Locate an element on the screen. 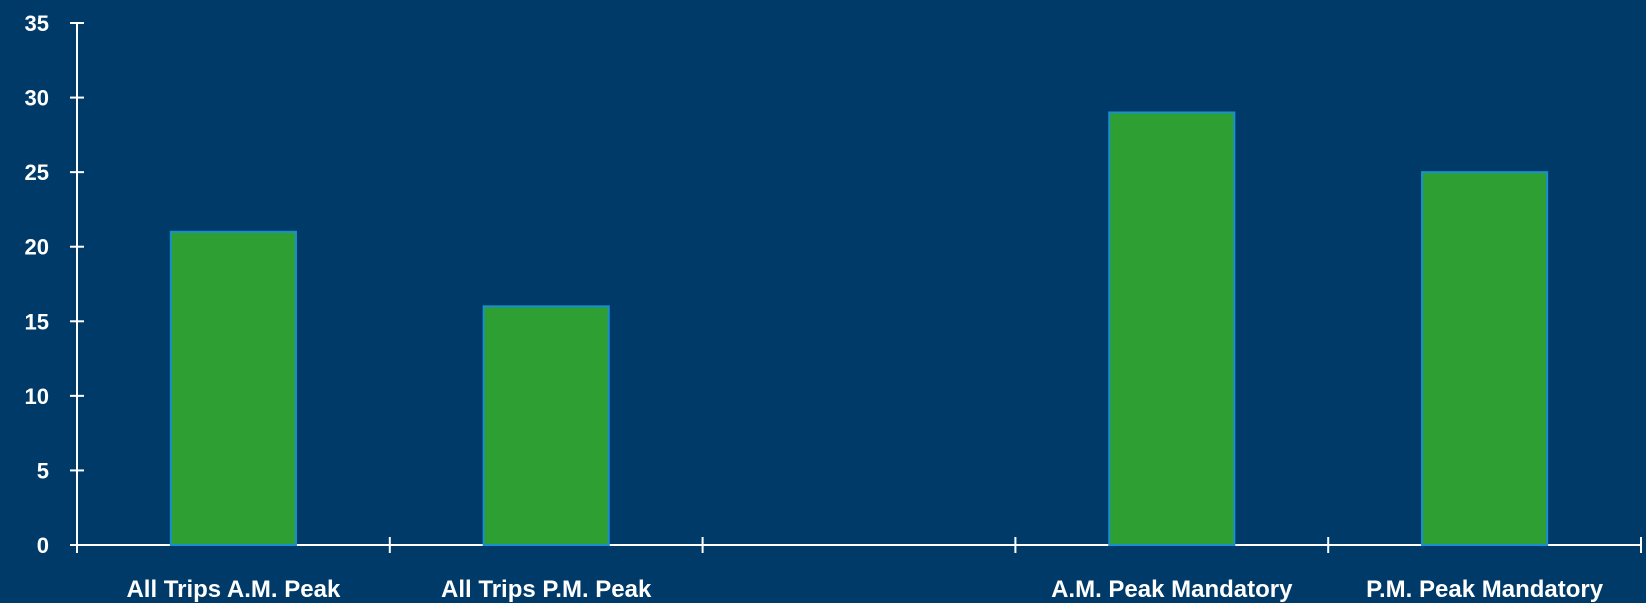 The height and width of the screenshot is (603, 1646). y-tick-label: 20 is located at coordinates (37, 247).